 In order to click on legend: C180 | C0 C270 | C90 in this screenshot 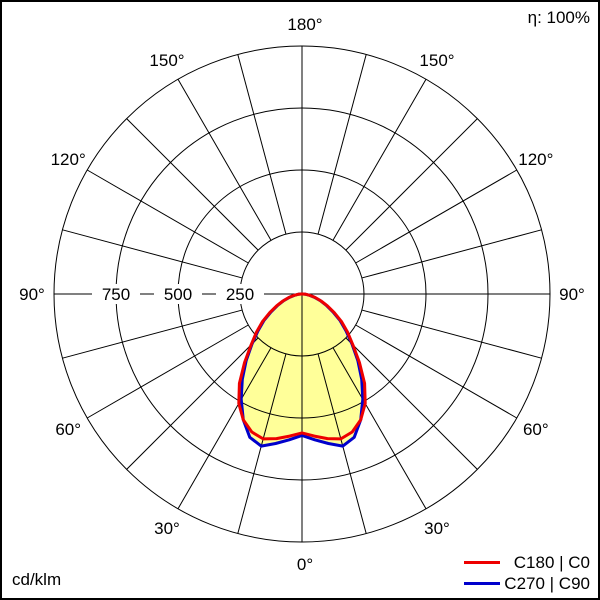, I will do `click(526, 573)`.